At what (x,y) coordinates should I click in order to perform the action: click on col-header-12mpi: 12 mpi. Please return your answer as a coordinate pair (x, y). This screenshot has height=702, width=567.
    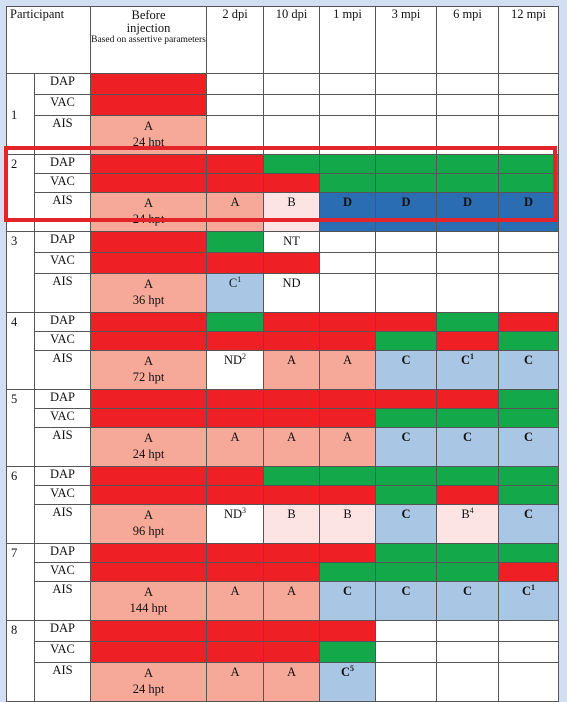
    Looking at the image, I should click on (528, 40).